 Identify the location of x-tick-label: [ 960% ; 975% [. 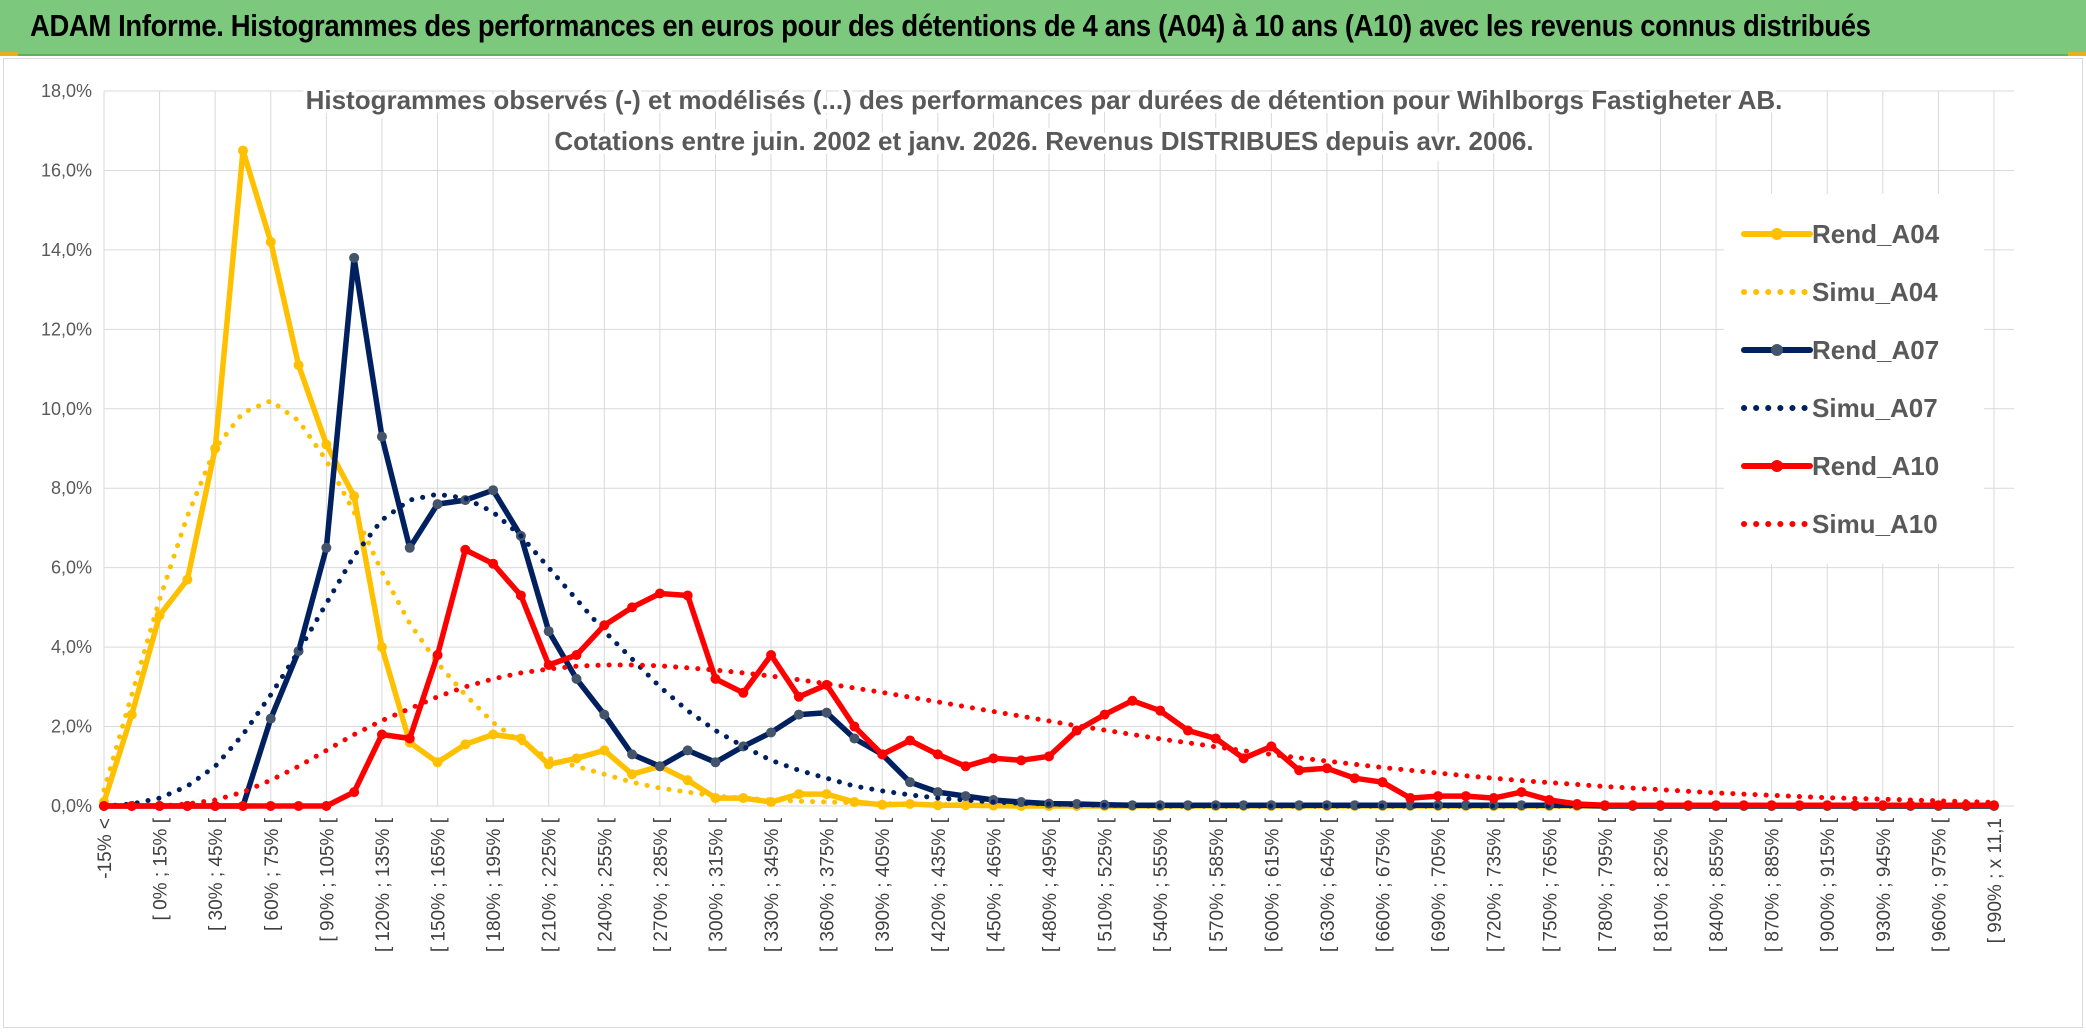
(1939, 884).